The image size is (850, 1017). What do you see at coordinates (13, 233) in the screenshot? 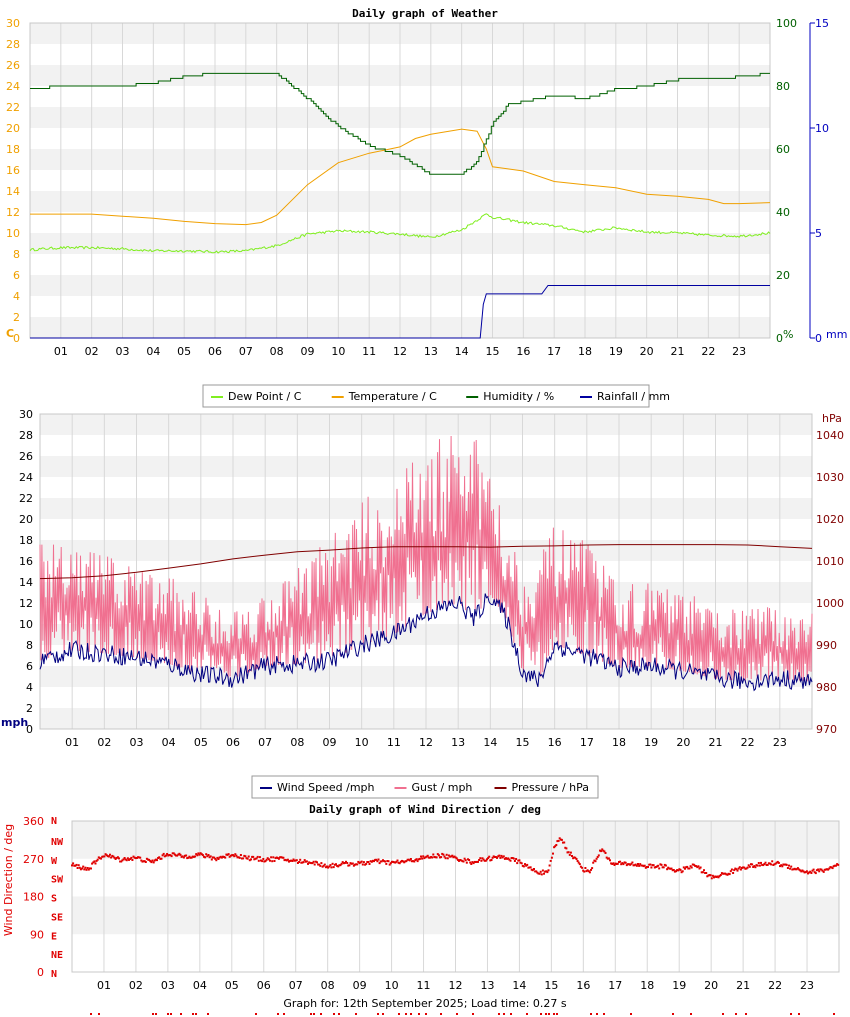
I see `weather-temp-tick: 10` at bounding box center [13, 233].